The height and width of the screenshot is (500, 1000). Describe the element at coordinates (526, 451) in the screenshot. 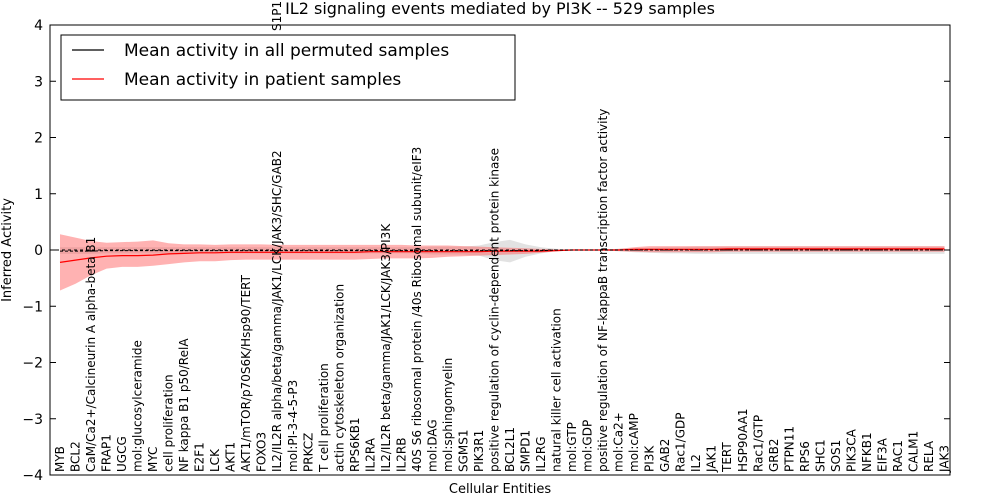

I see `category-label: SMPD1` at that location.